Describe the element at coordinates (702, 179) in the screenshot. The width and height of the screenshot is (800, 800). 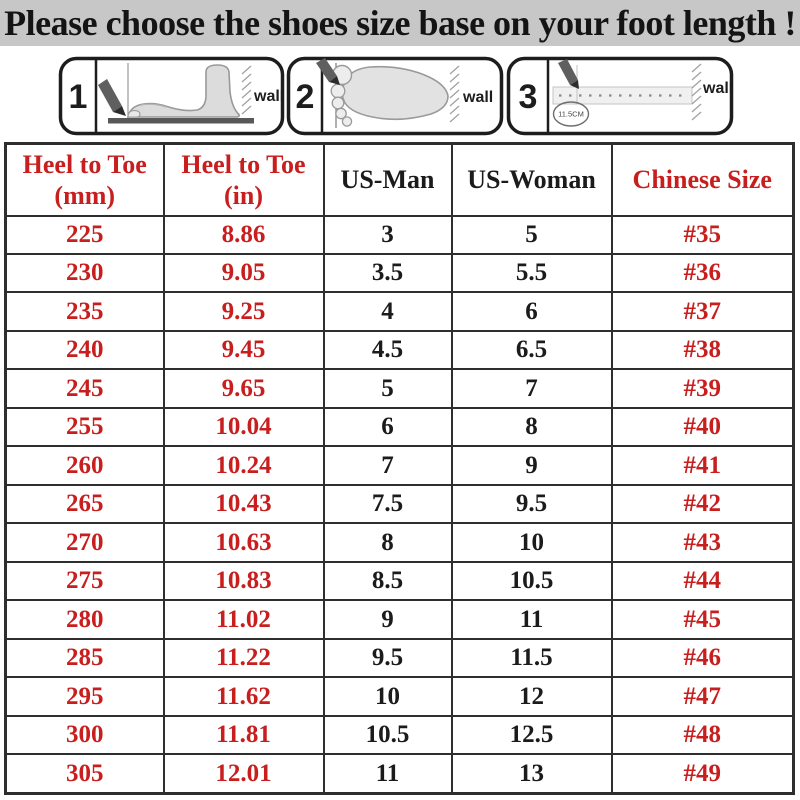
I see `column-header: Chinese Size` at that location.